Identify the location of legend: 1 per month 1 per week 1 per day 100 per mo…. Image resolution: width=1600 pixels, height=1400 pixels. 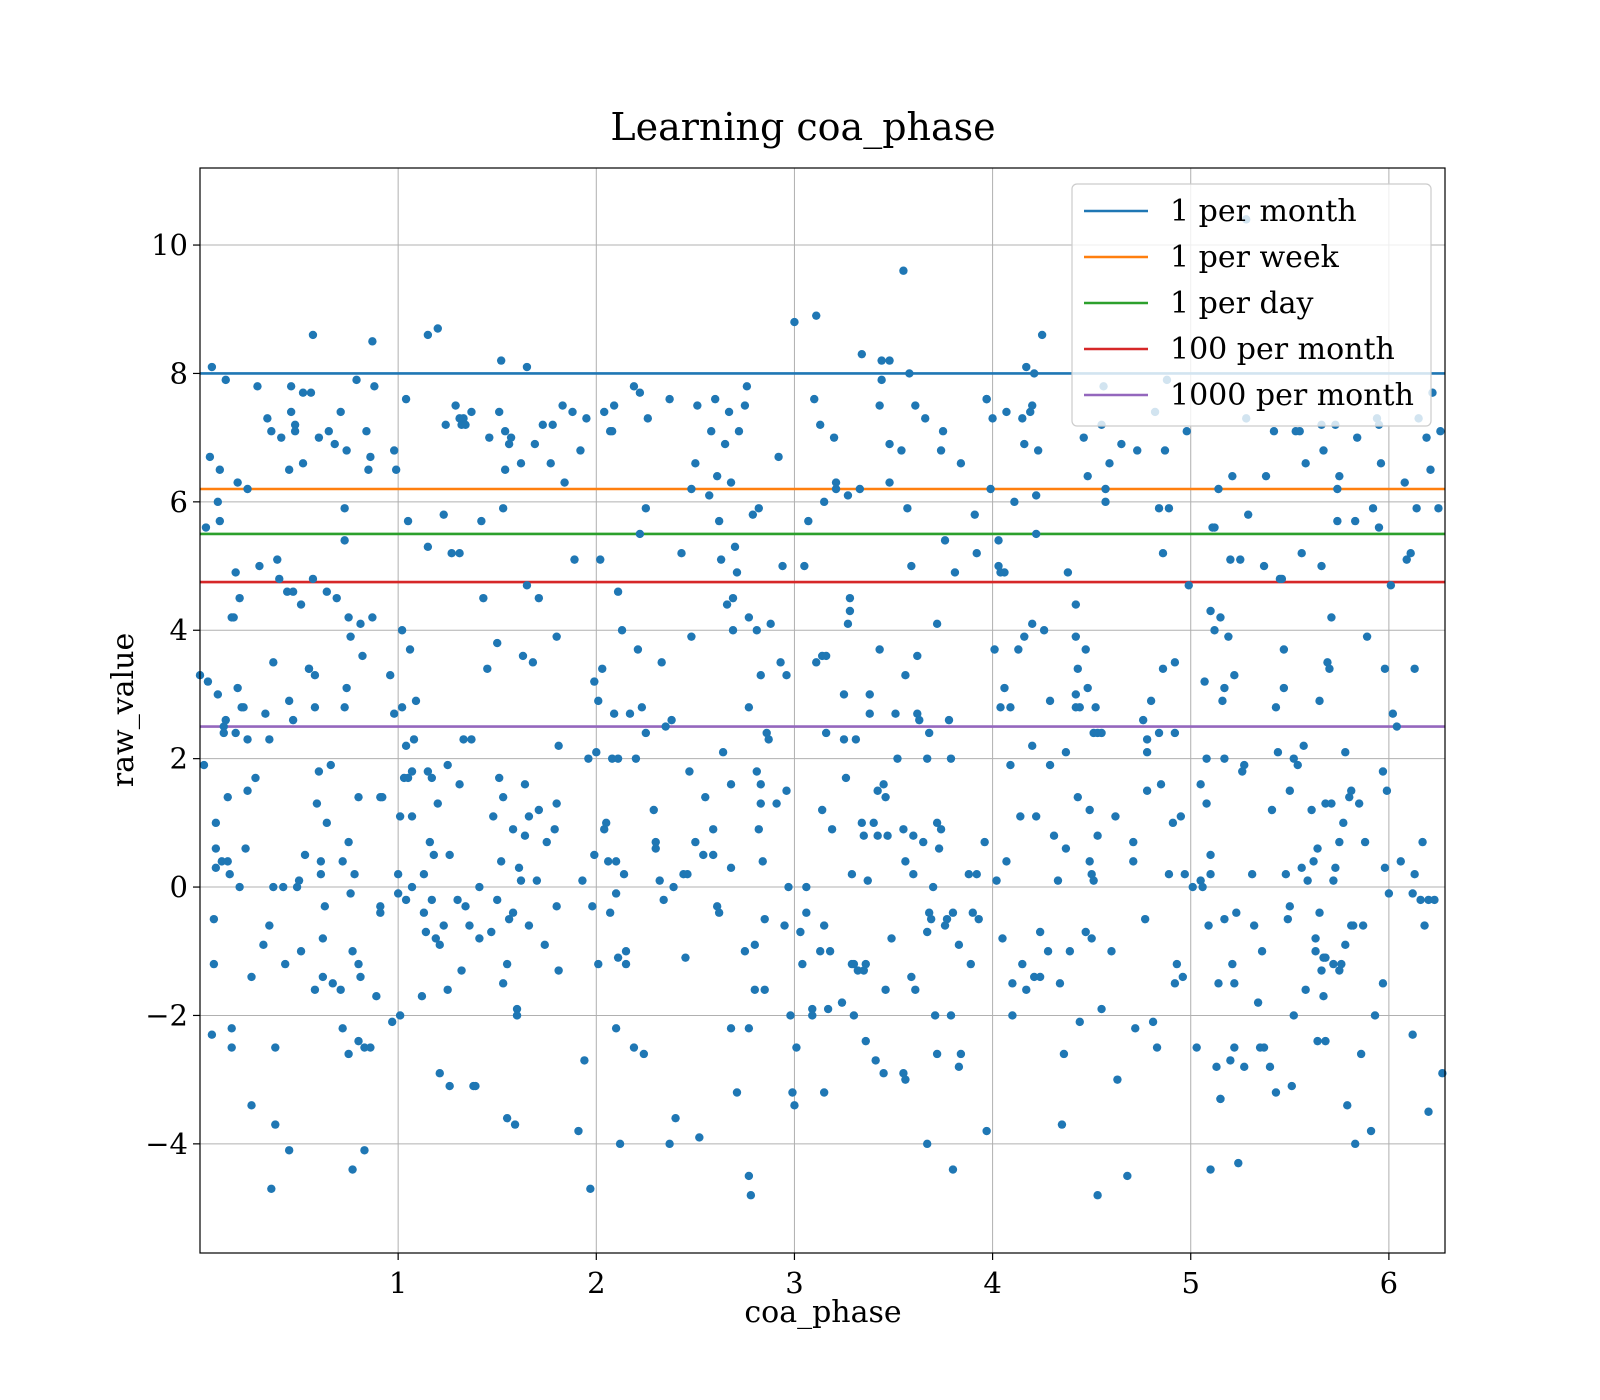
(1251, 305).